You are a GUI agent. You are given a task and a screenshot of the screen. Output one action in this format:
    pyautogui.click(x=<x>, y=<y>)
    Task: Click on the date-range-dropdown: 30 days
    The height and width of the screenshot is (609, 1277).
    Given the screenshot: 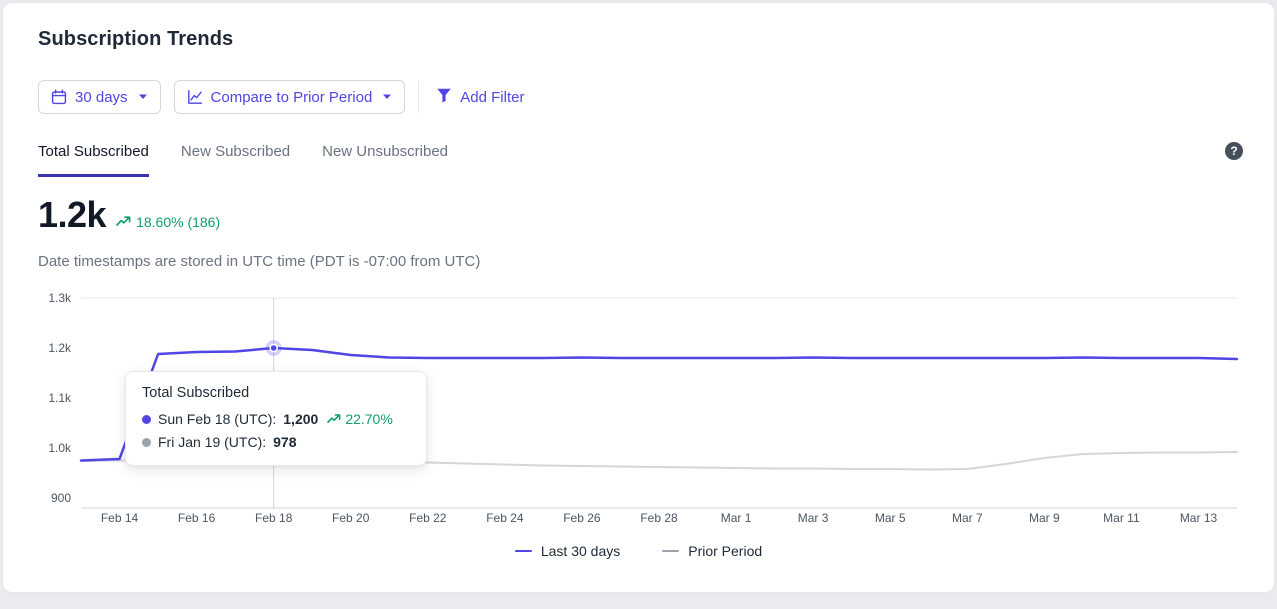 What is the action you would take?
    pyautogui.click(x=99, y=97)
    